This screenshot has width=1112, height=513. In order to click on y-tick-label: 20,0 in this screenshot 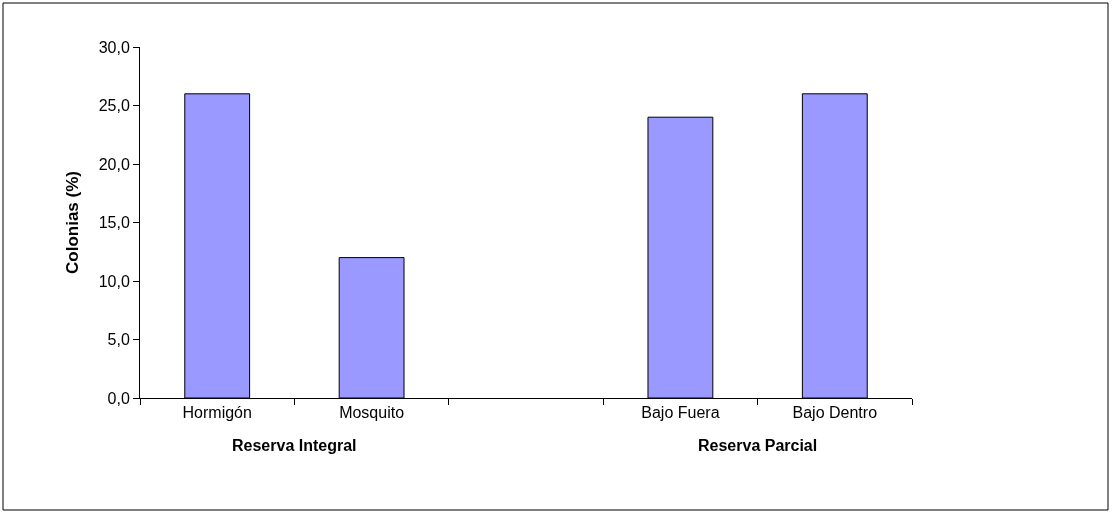, I will do `click(114, 164)`.